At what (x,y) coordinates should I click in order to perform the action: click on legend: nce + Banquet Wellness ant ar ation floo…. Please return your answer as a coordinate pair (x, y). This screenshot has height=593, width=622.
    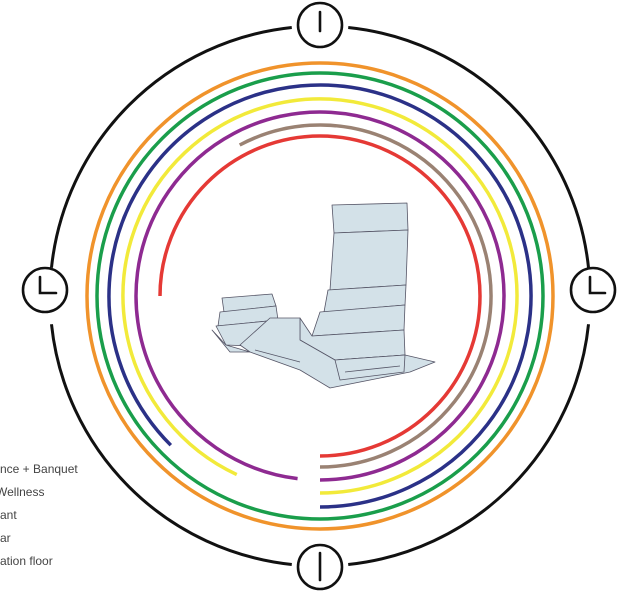
    Looking at the image, I should click on (39, 515).